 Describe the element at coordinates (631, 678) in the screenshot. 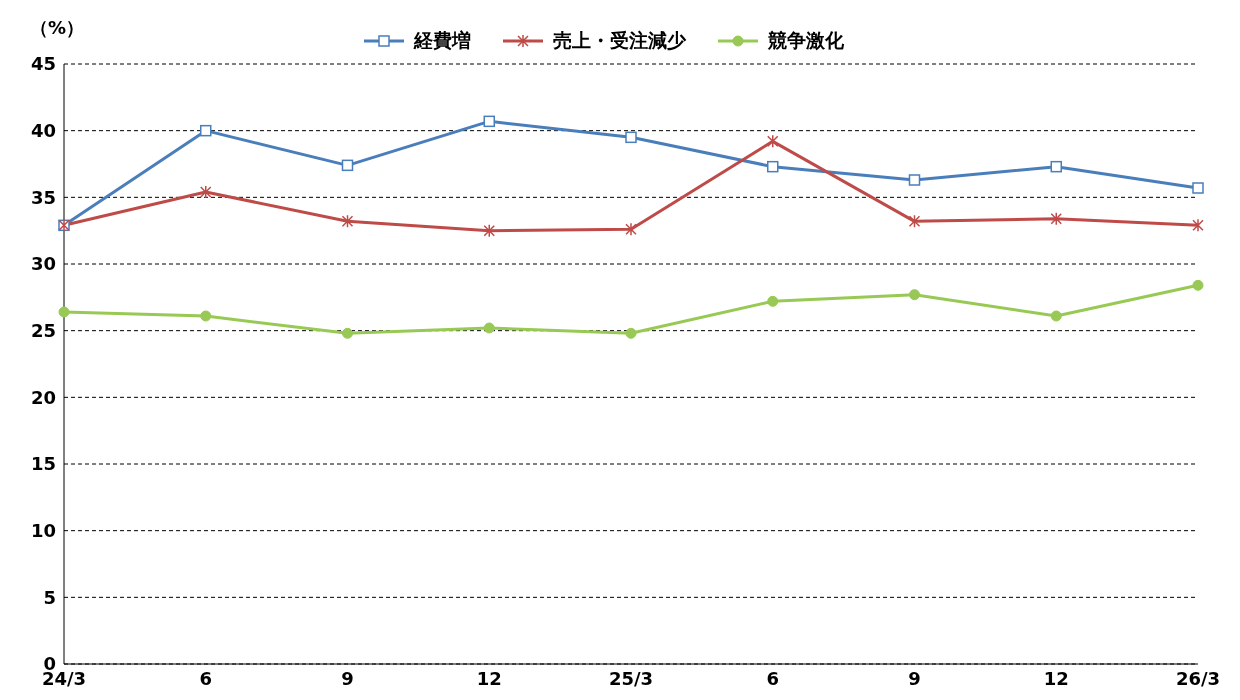

I see `x-tick-label: 25/3` at that location.